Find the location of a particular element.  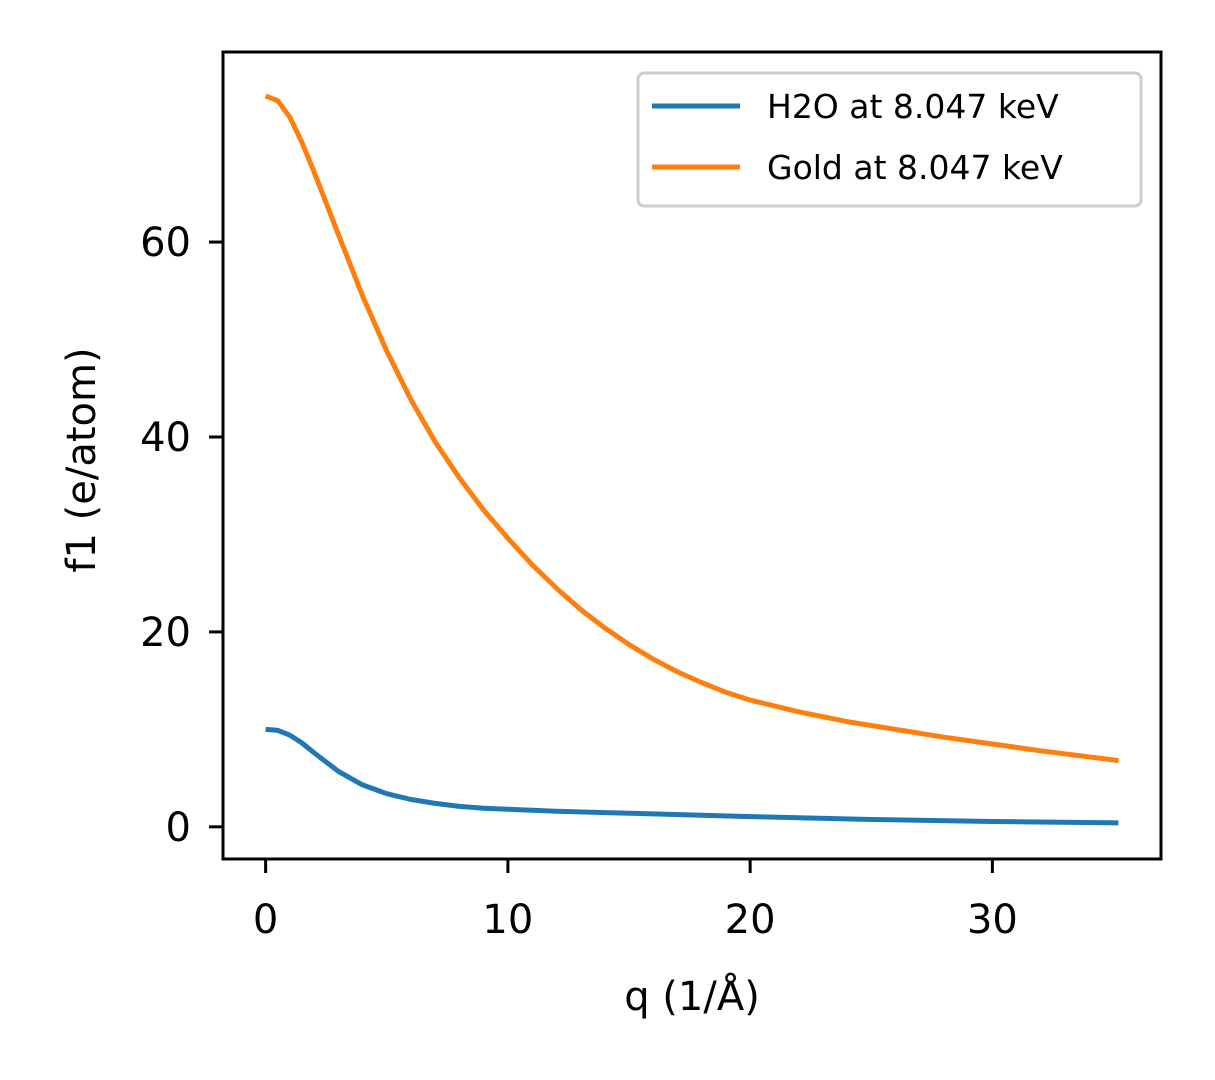

y-tick-label: 0 is located at coordinates (178, 828).